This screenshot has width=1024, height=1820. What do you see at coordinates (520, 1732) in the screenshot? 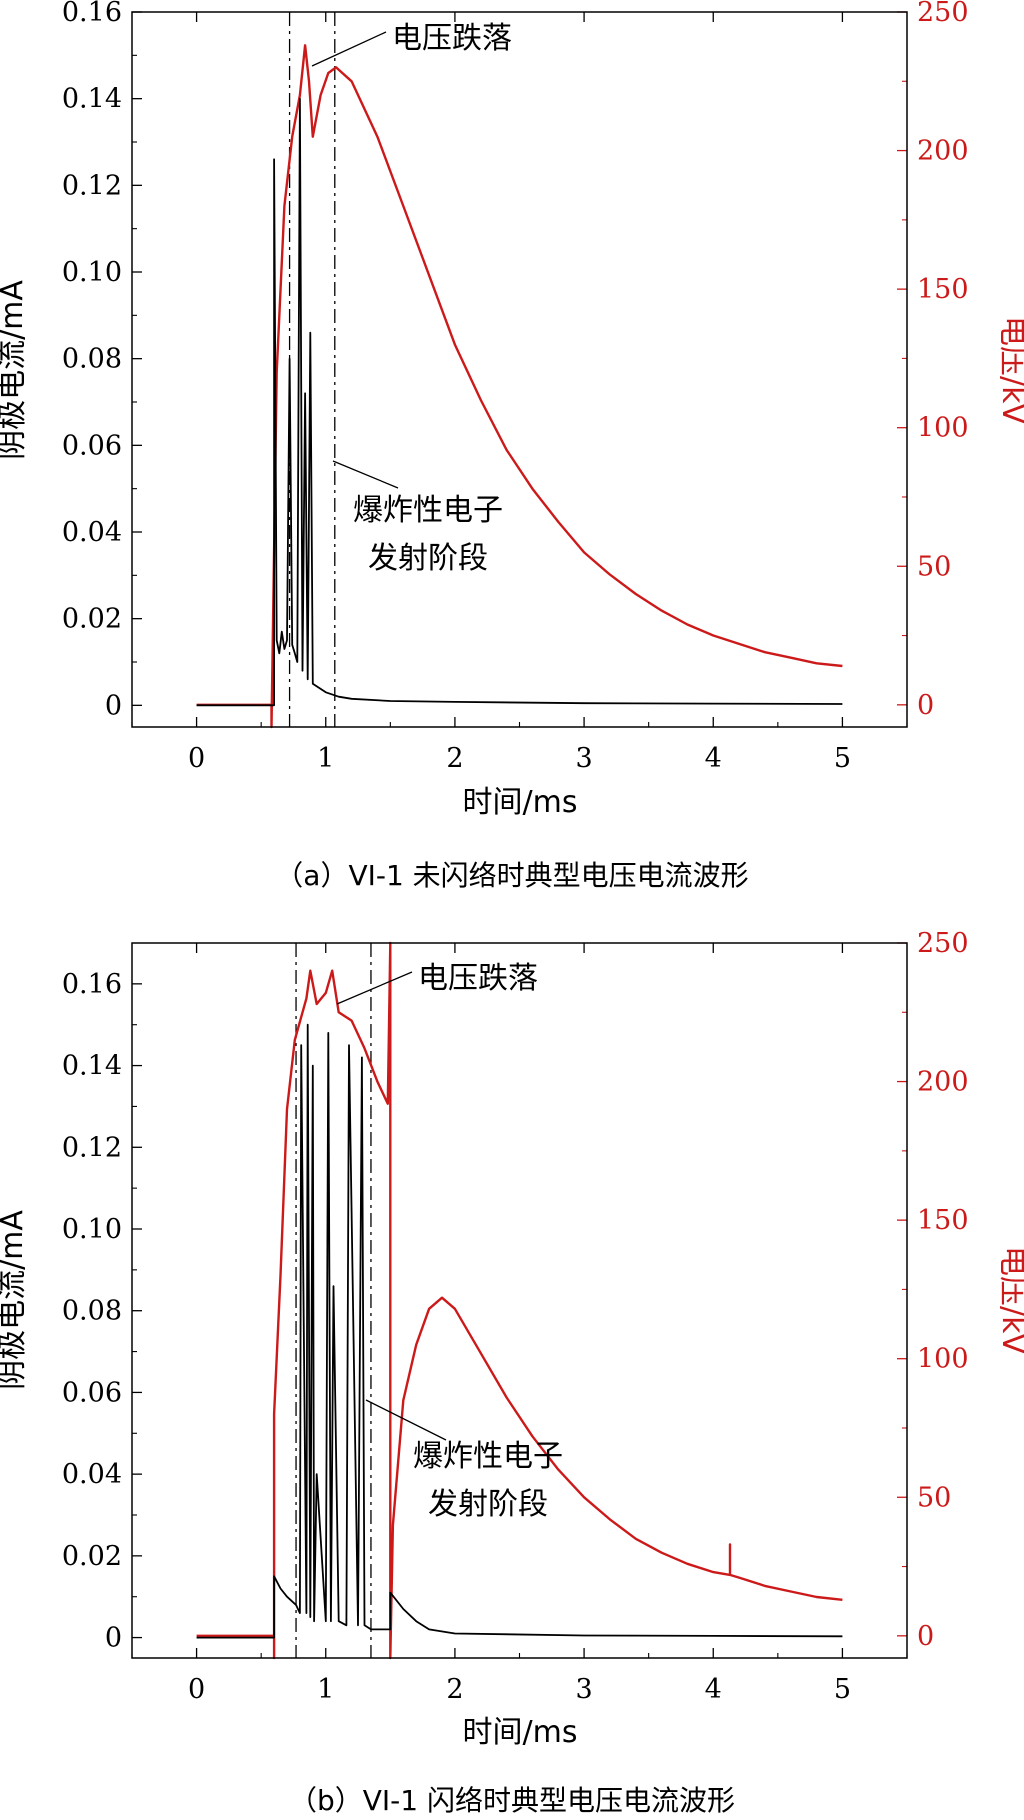
I see `panel-b-xlabel: 时间/ms` at bounding box center [520, 1732].